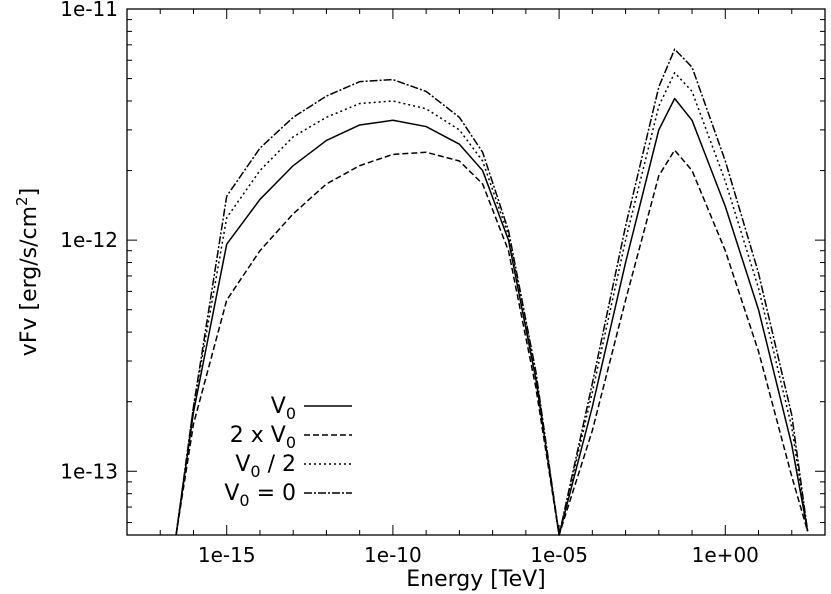  What do you see at coordinates (89, 471) in the screenshot?
I see `y-tick-label: 1e-13` at bounding box center [89, 471].